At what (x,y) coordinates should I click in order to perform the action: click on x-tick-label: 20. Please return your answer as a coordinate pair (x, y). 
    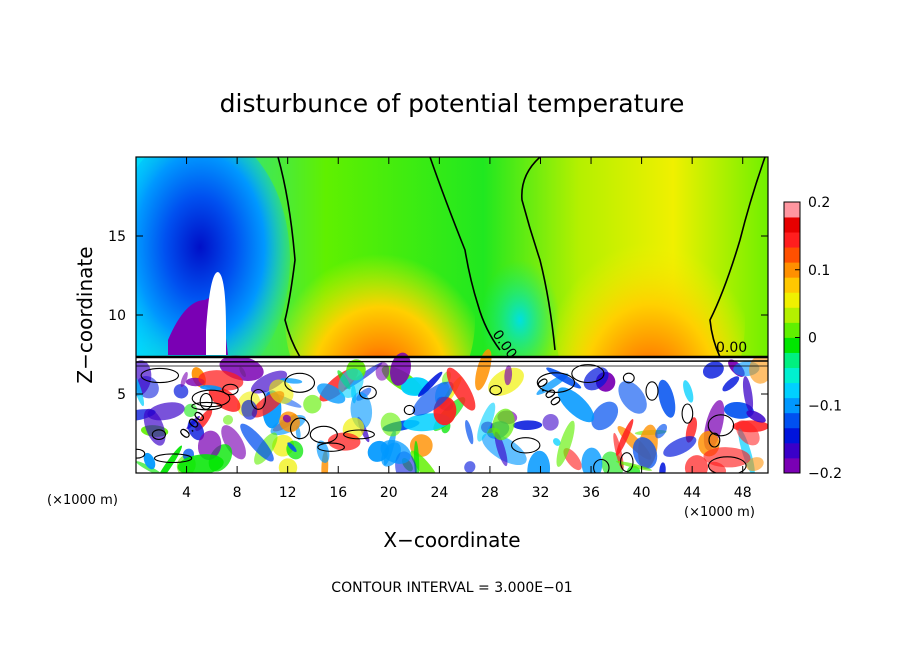
    Looking at the image, I should click on (389, 493).